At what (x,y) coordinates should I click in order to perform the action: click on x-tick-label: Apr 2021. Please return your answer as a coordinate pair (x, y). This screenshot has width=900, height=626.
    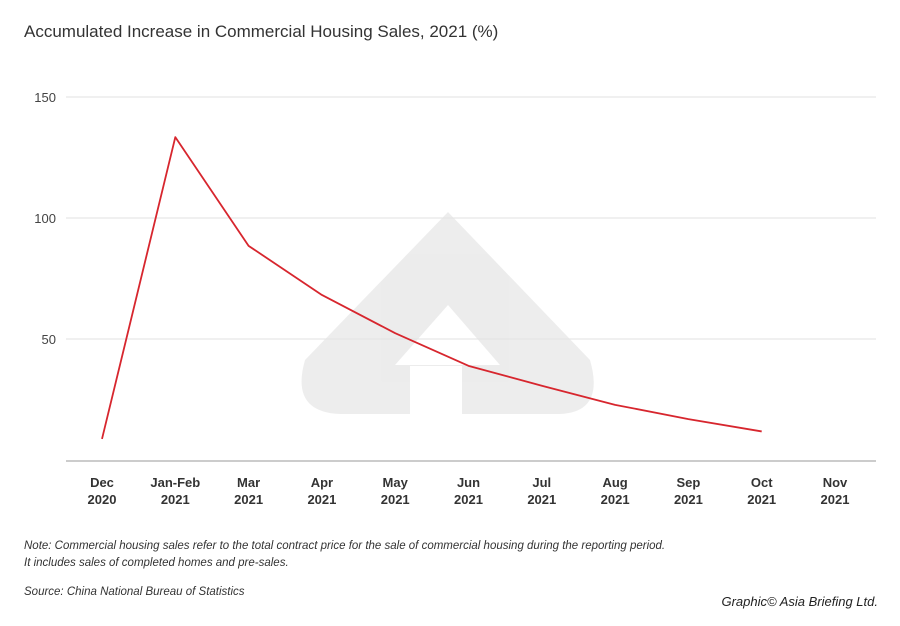
    Looking at the image, I should click on (321, 491).